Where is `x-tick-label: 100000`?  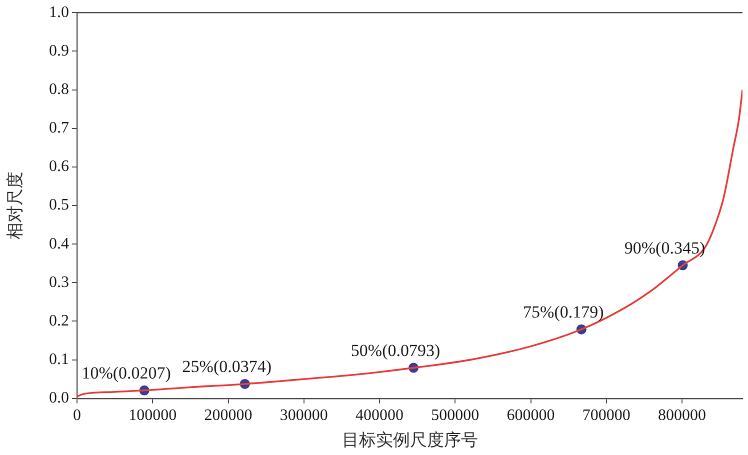
x-tick-label: 100000 is located at coordinates (152, 415).